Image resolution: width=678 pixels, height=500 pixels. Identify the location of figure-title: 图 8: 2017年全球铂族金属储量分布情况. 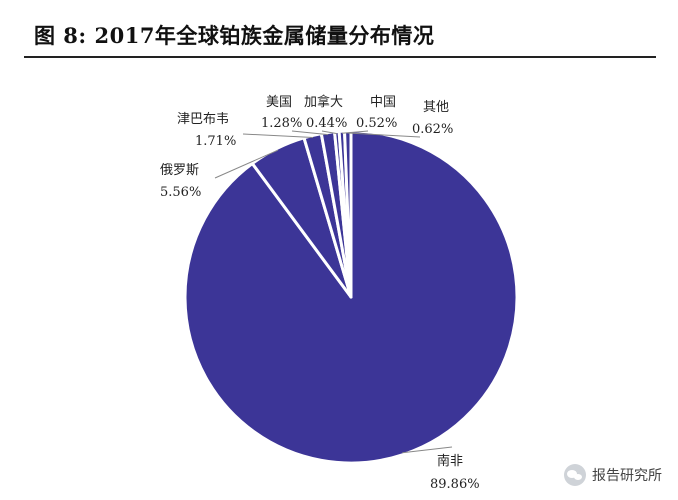
(234, 35).